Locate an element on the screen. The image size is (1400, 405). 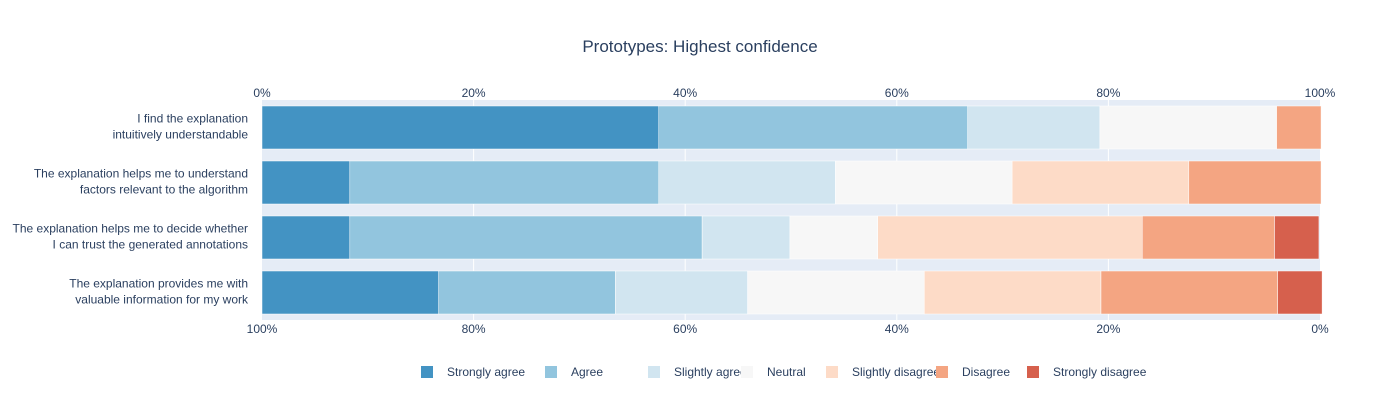
legend-item: Agree is located at coordinates (574, 372).